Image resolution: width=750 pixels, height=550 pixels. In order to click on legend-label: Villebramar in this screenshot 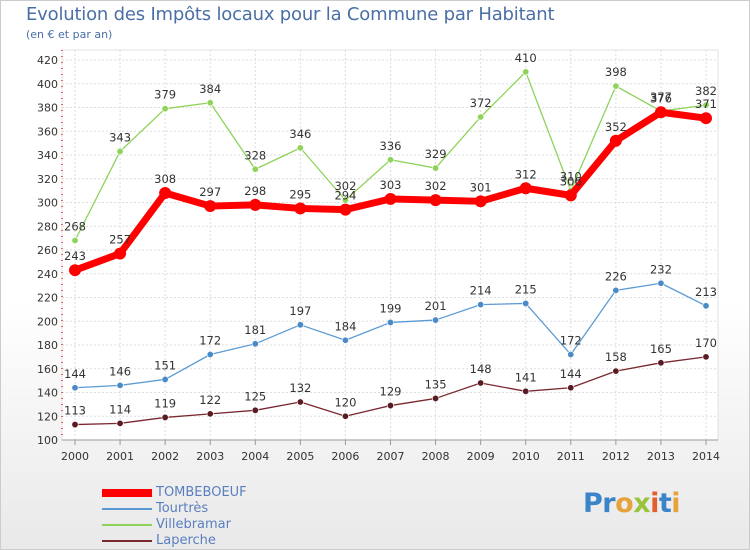, I will do `click(193, 524)`.